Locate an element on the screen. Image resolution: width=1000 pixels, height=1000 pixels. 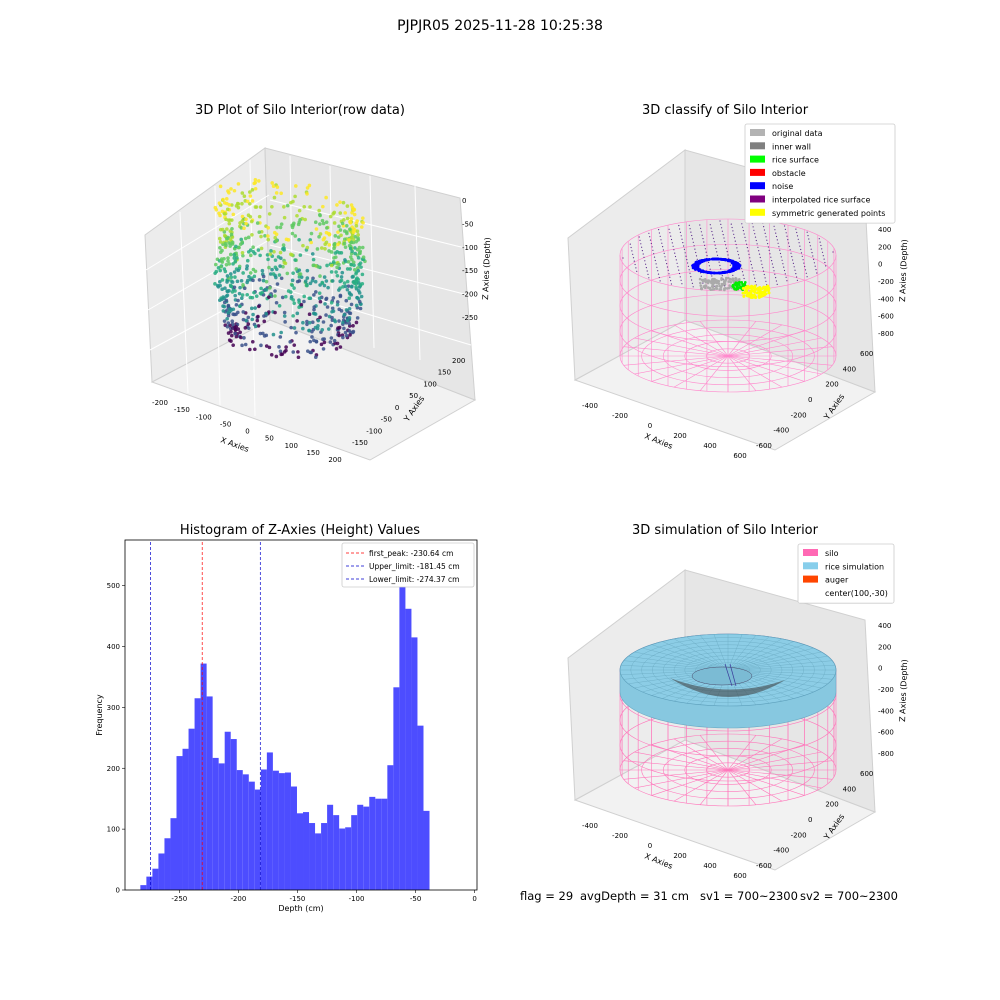
z-tick-label: -800 is located at coordinates (886, 334).